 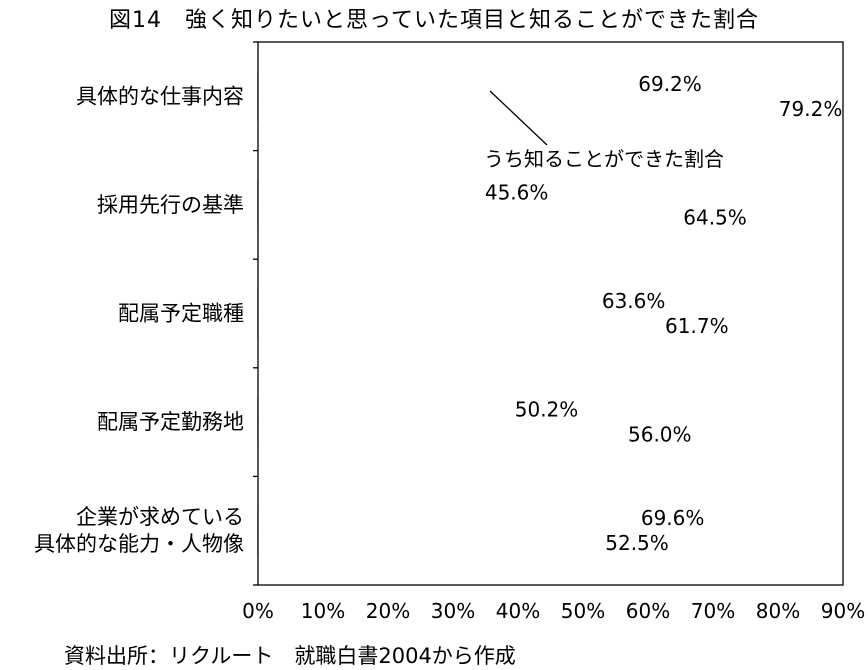 I want to click on source-note: 資料出所：リクルート 就職白書2004から作成, so click(x=290, y=656).